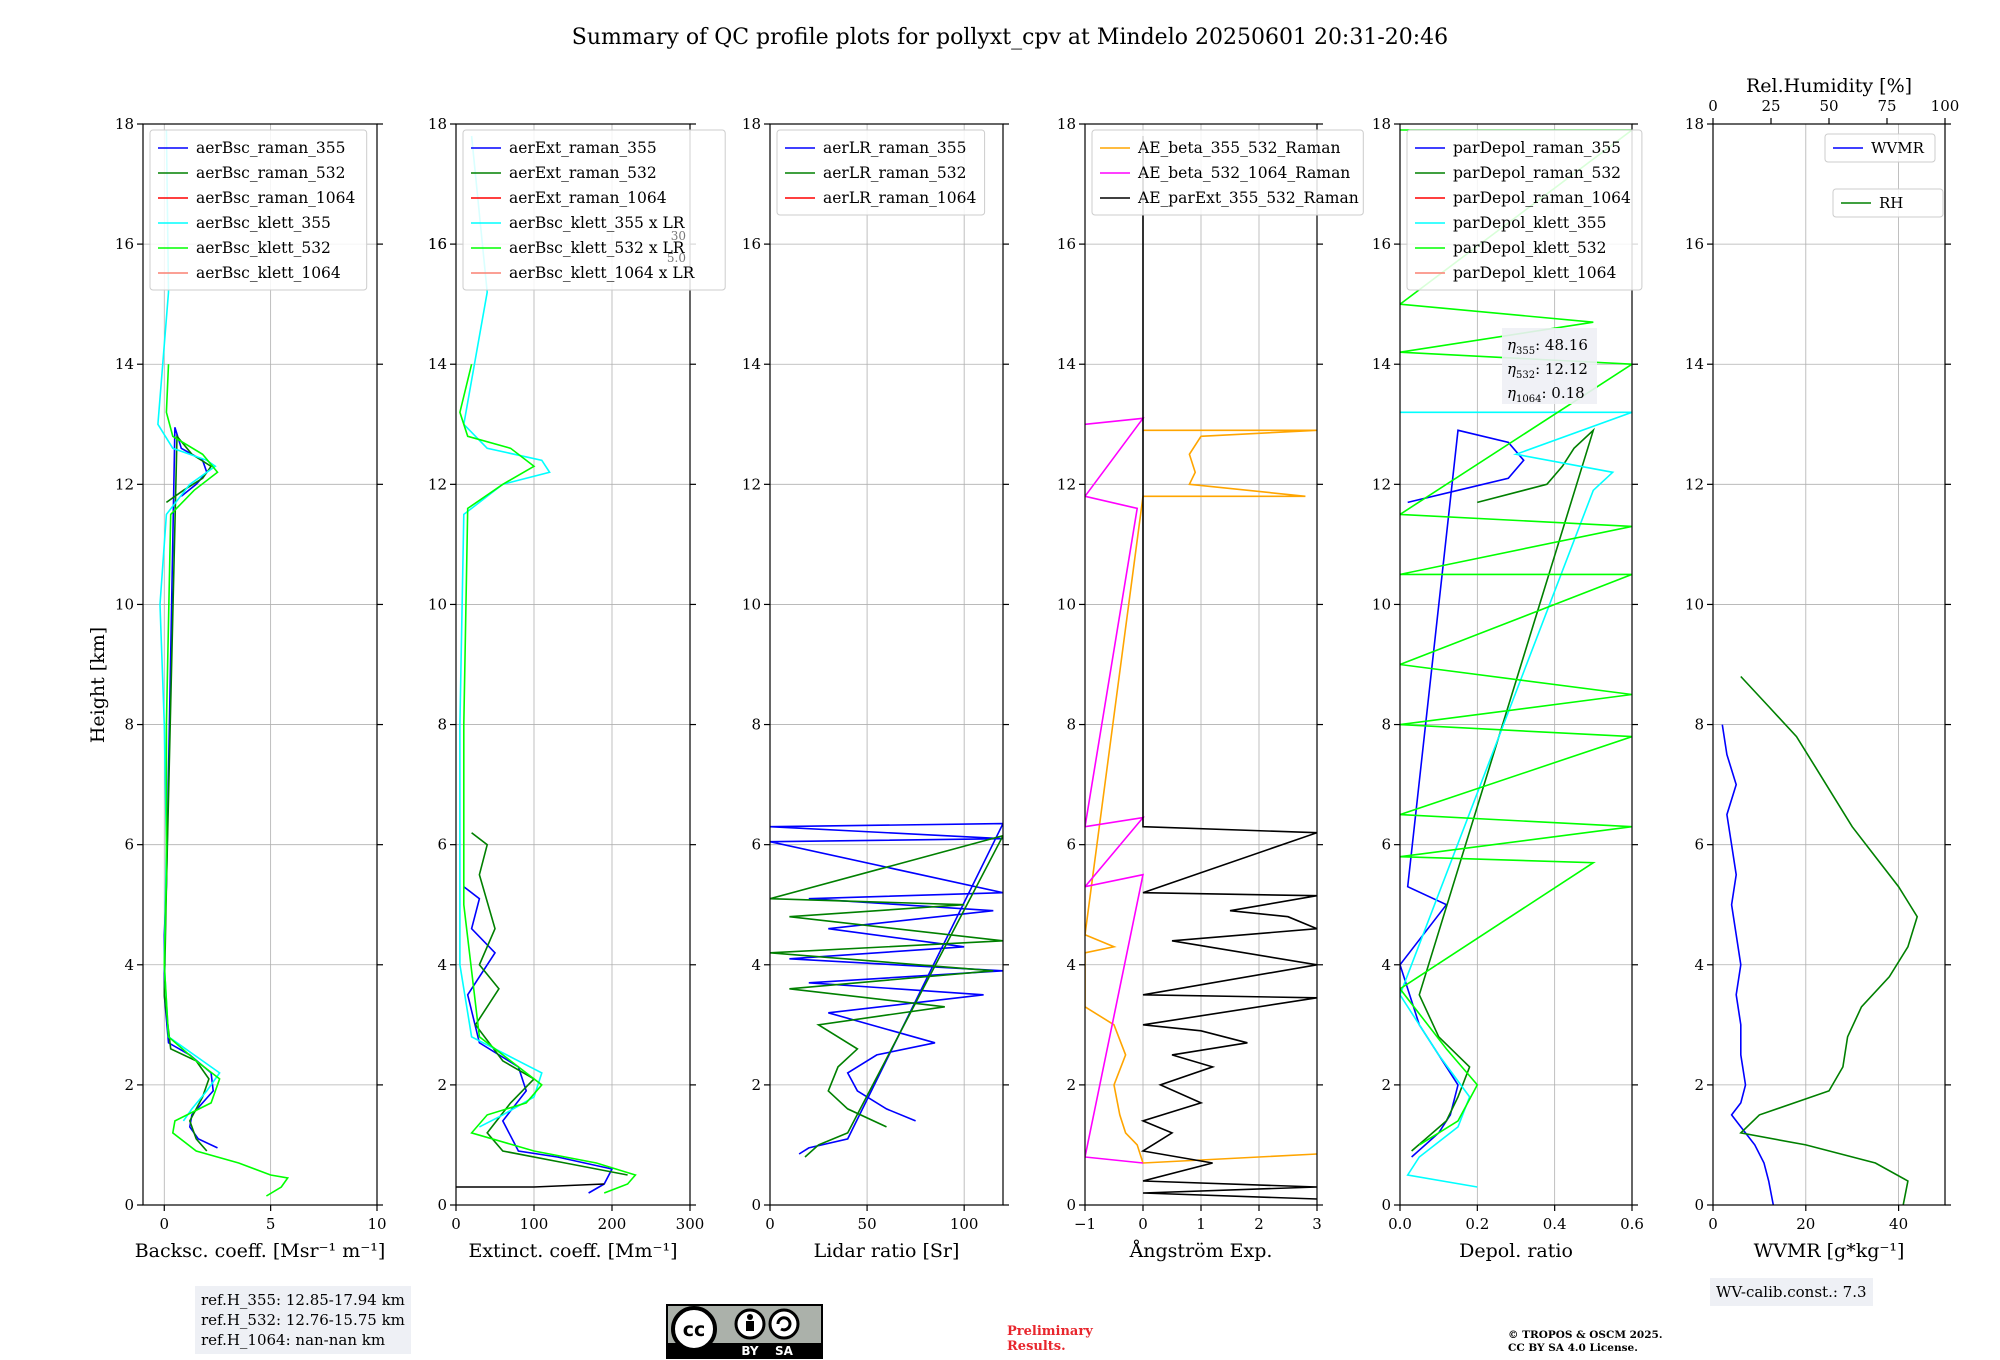  Describe the element at coordinates (1085, 1224) in the screenshot. I see `x-tick-label: −1` at that location.